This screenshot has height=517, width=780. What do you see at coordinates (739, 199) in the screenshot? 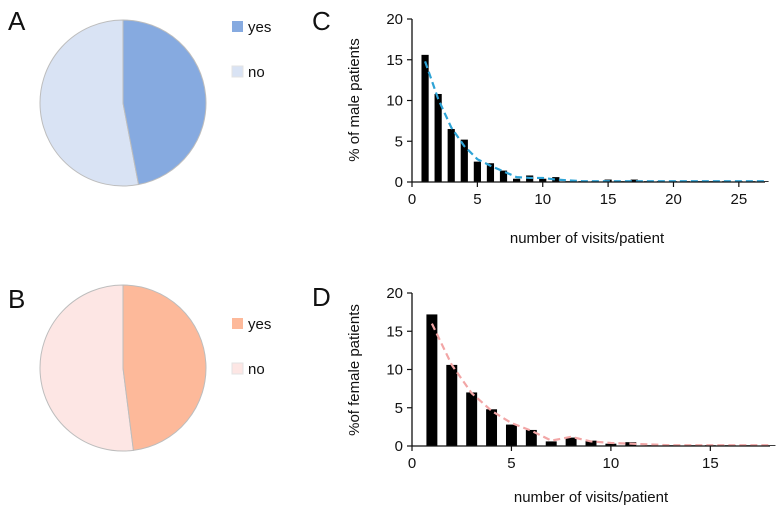
I see `x-tick-label: 25` at bounding box center [739, 199].